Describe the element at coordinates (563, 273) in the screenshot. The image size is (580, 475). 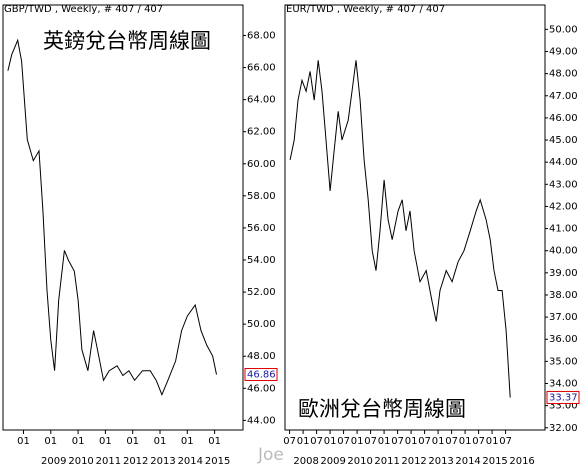
I see `y-tick-label: 39.00` at that location.